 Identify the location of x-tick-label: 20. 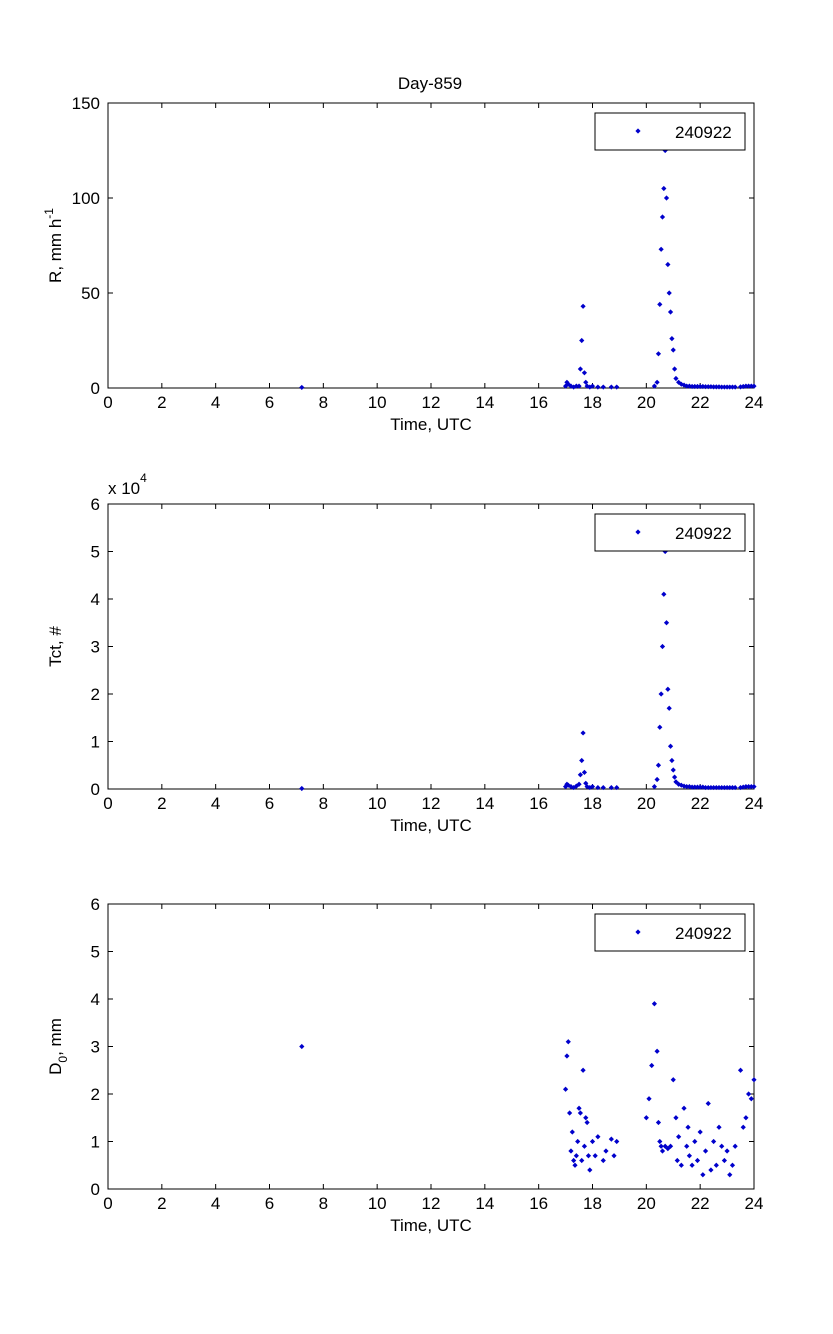
(646, 1203).